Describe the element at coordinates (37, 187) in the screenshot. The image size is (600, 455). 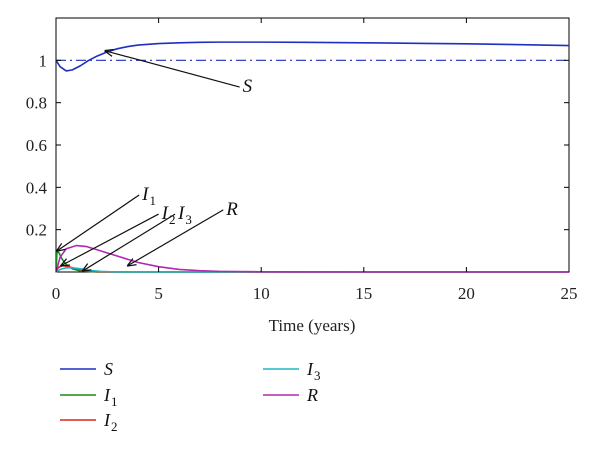
I see `y-tick-label: 0.4` at that location.